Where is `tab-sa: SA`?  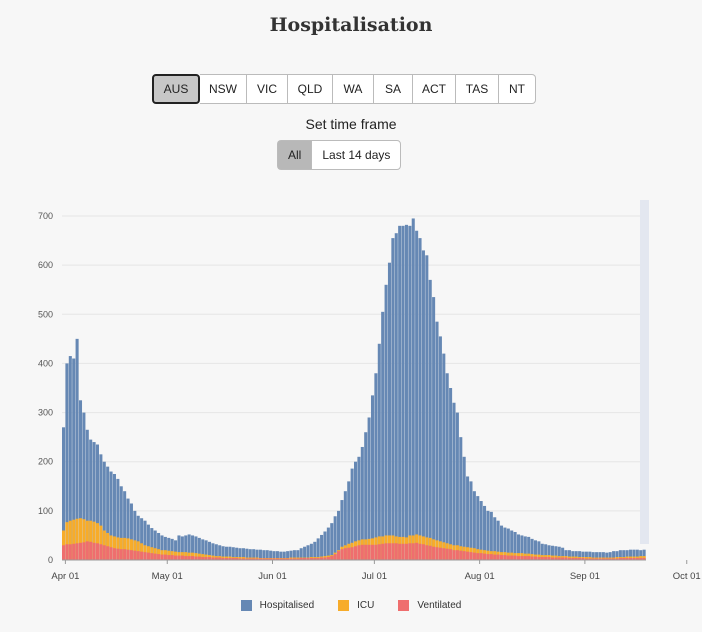
tab-sa: SA is located at coordinates (393, 89).